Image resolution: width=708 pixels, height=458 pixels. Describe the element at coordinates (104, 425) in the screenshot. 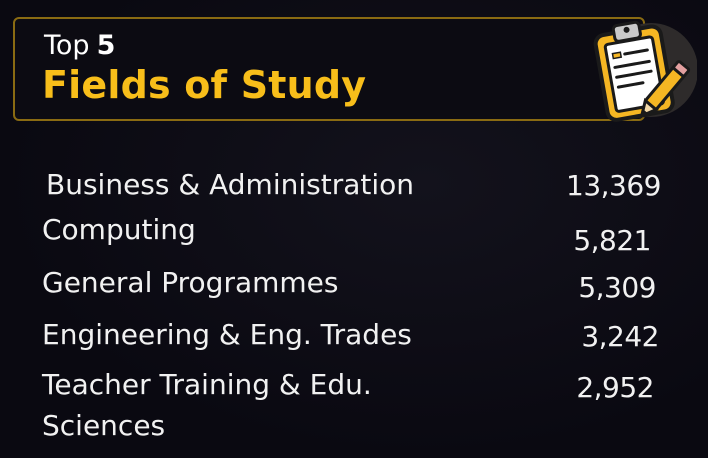

I see `row-label-teacher-line2: Sciences` at that location.